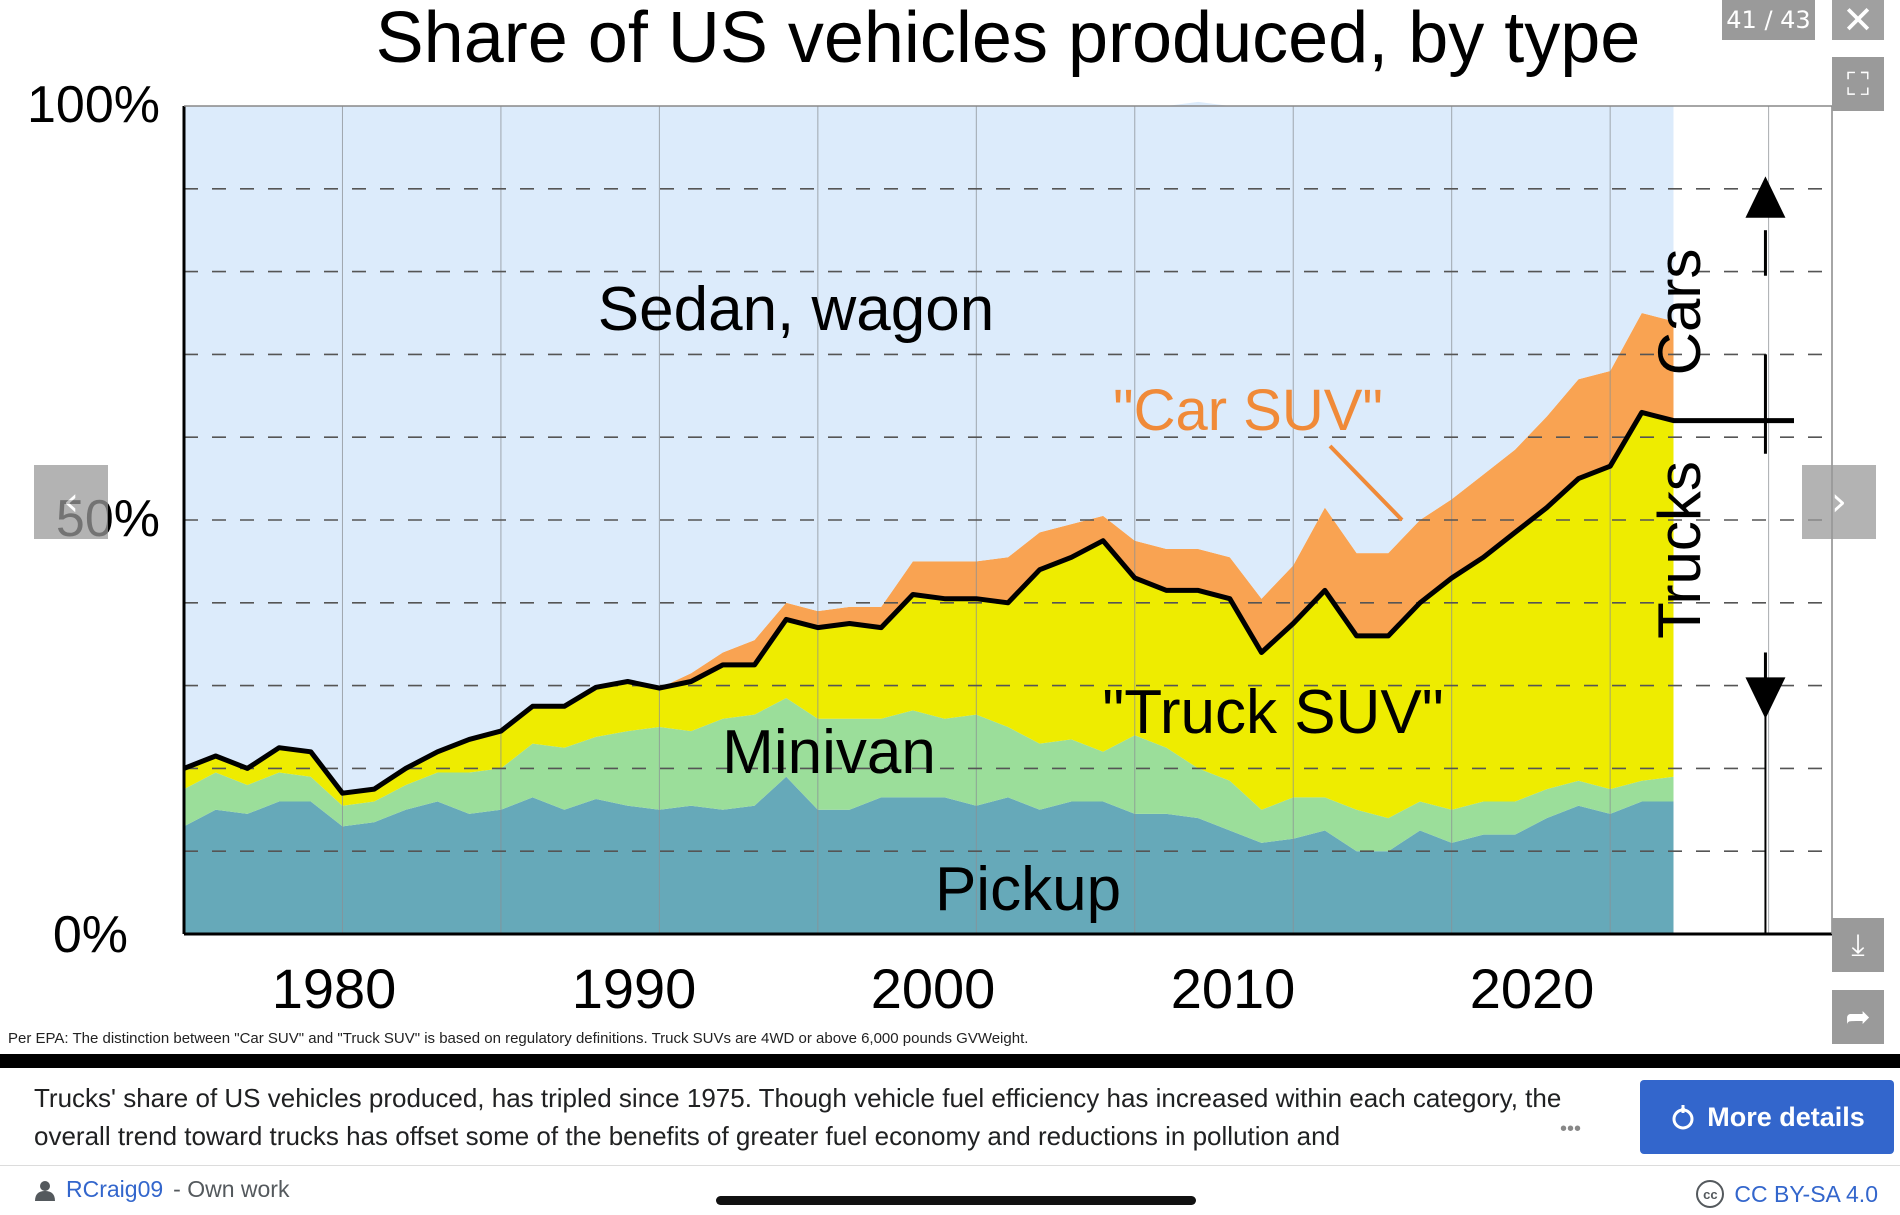 The image size is (1900, 1215). Describe the element at coordinates (1248, 410) in the screenshot. I see `series-label-car-suv: "Car SUV"` at that location.